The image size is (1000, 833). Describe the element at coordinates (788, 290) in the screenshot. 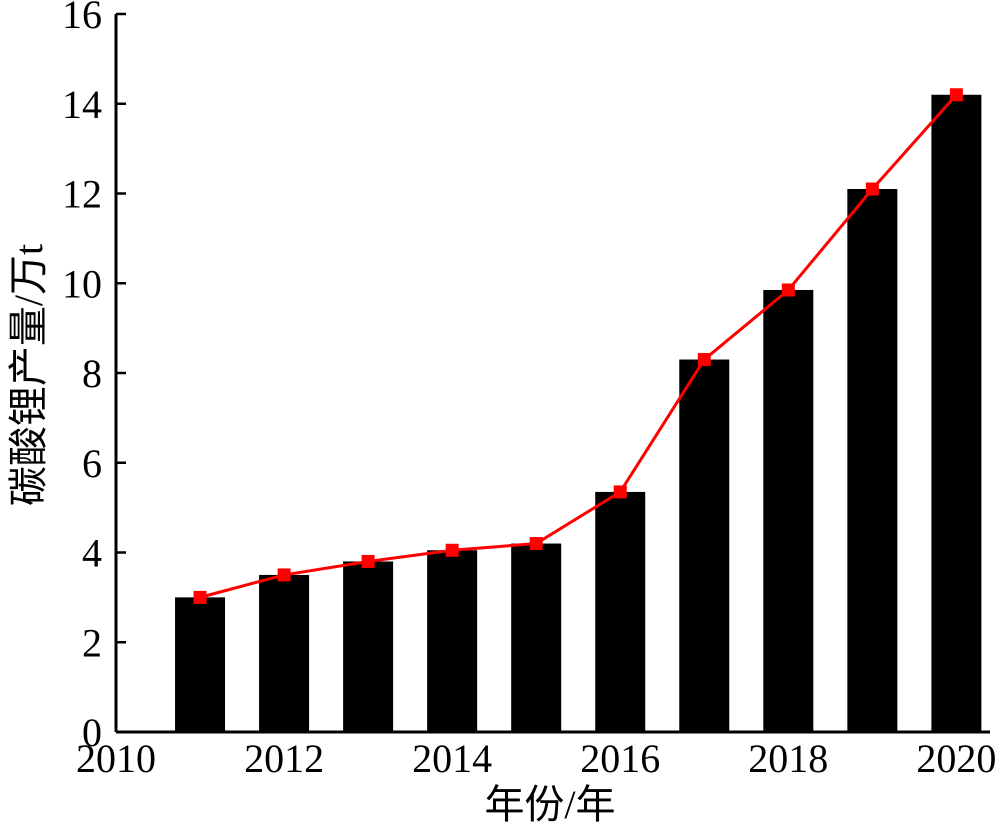

I see `line-point-2018` at that location.